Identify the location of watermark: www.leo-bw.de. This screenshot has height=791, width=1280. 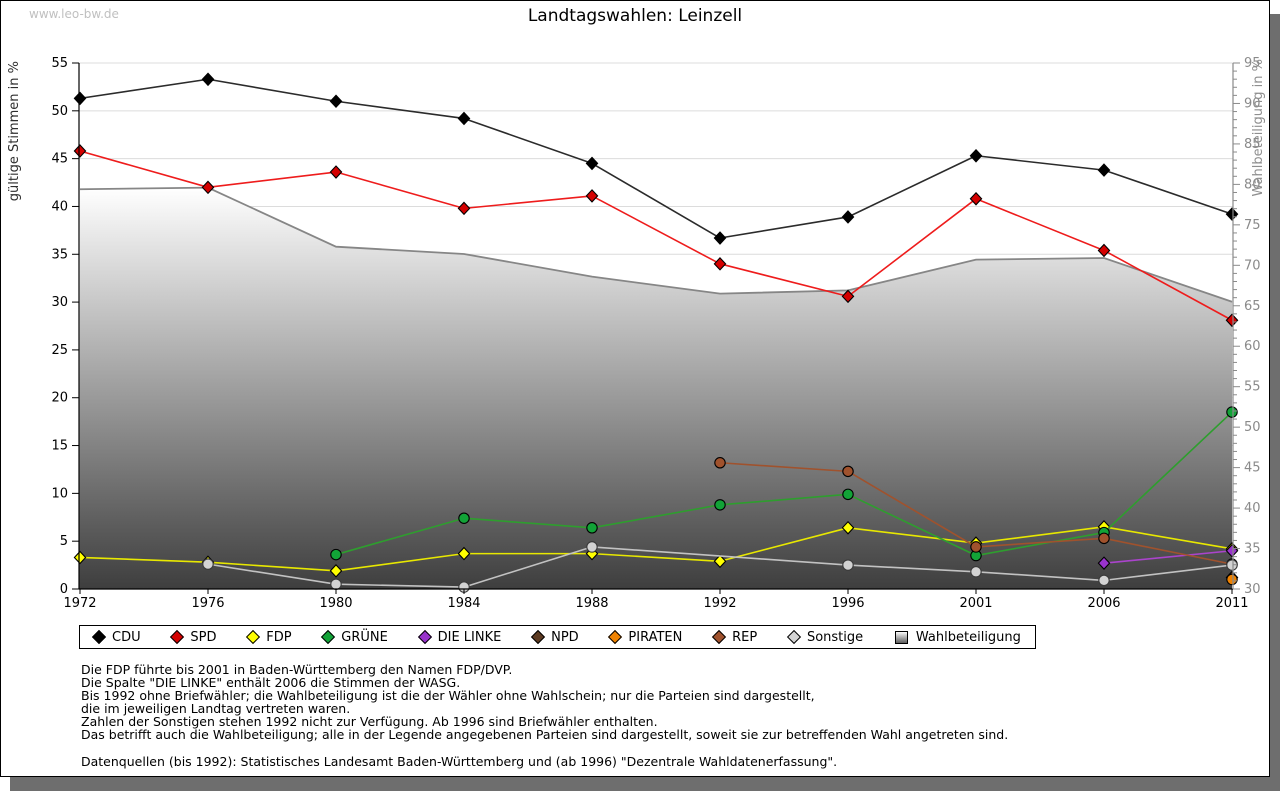
(74, 14).